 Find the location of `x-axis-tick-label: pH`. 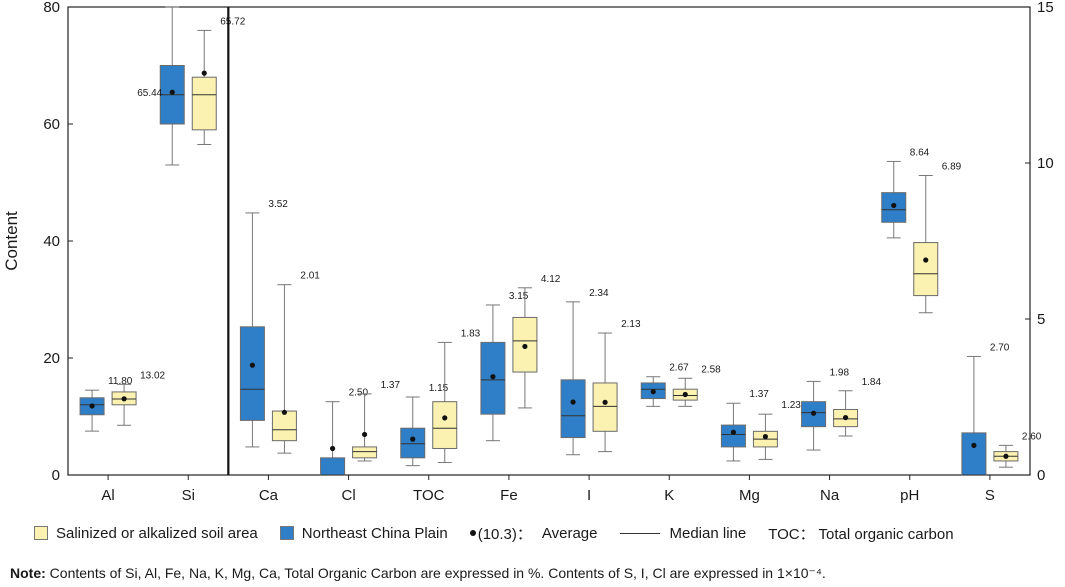

x-axis-tick-label: pH is located at coordinates (909, 495).